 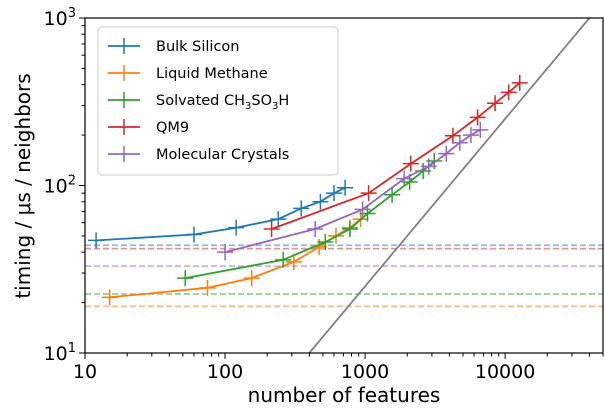 What do you see at coordinates (148, 127) in the screenshot?
I see `legend-item-3: QM9` at bounding box center [148, 127].